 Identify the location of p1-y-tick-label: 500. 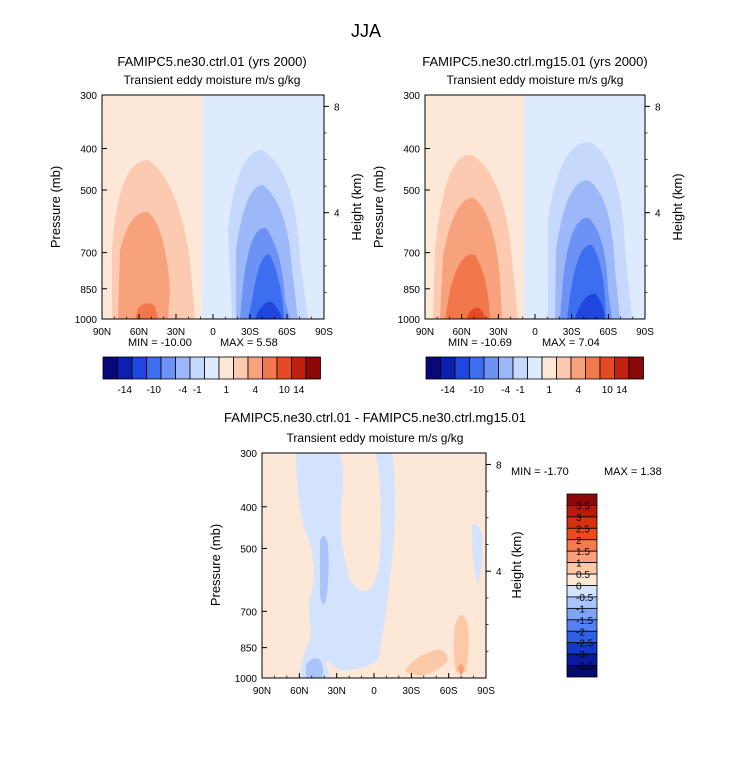
(88, 191).